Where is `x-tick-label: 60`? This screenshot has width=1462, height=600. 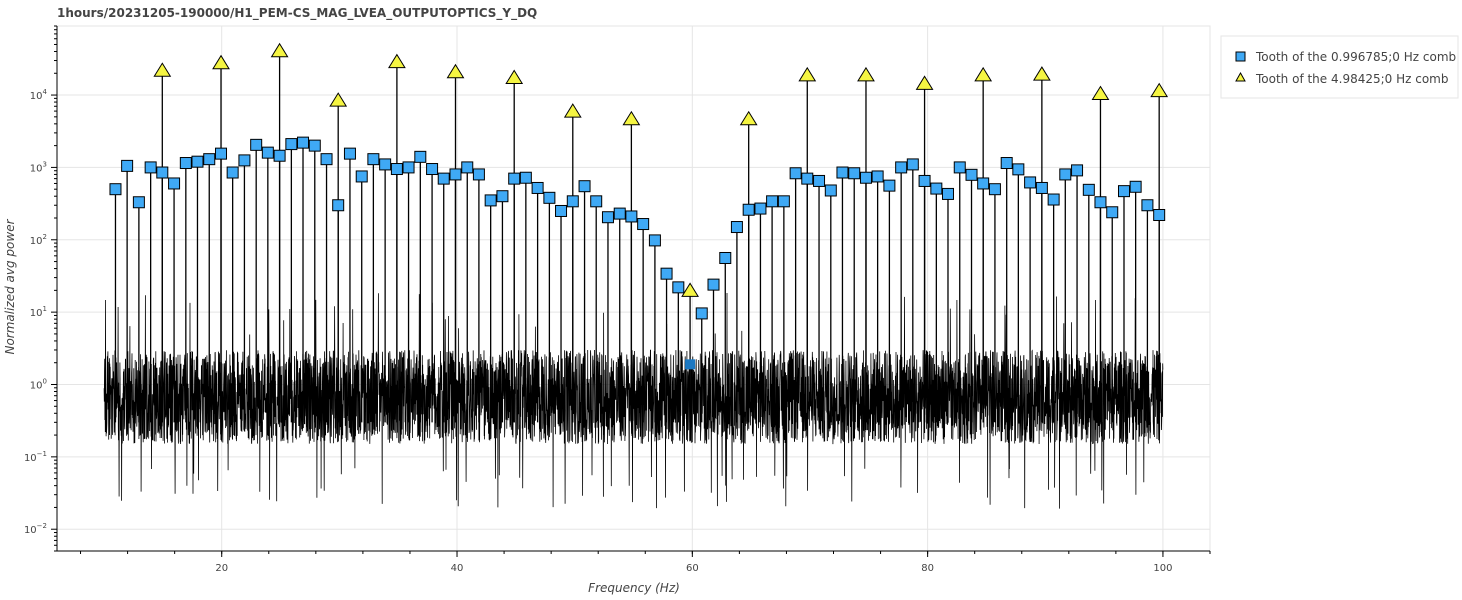 x-tick-label: 60 is located at coordinates (692, 568).